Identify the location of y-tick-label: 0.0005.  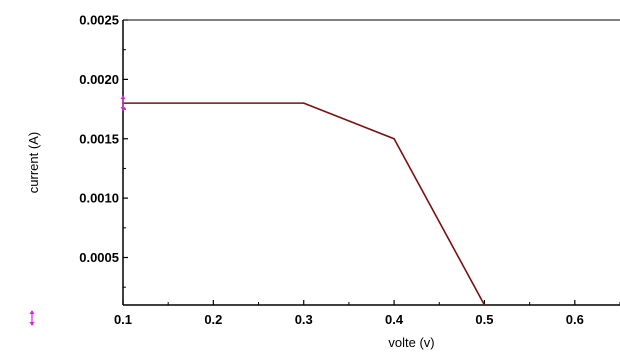
(99, 257).